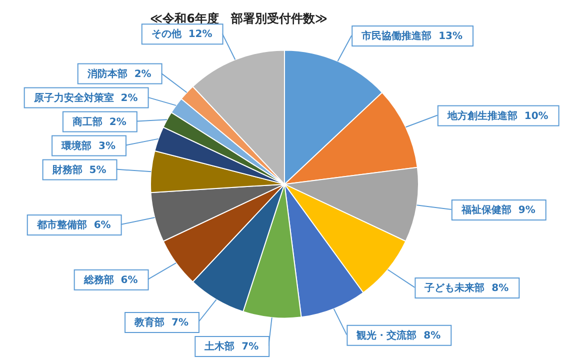 This screenshot has height=360, width=569. Describe the element at coordinates (231, 346) in the screenshot. I see `slice-label: 土木部 7%` at that location.